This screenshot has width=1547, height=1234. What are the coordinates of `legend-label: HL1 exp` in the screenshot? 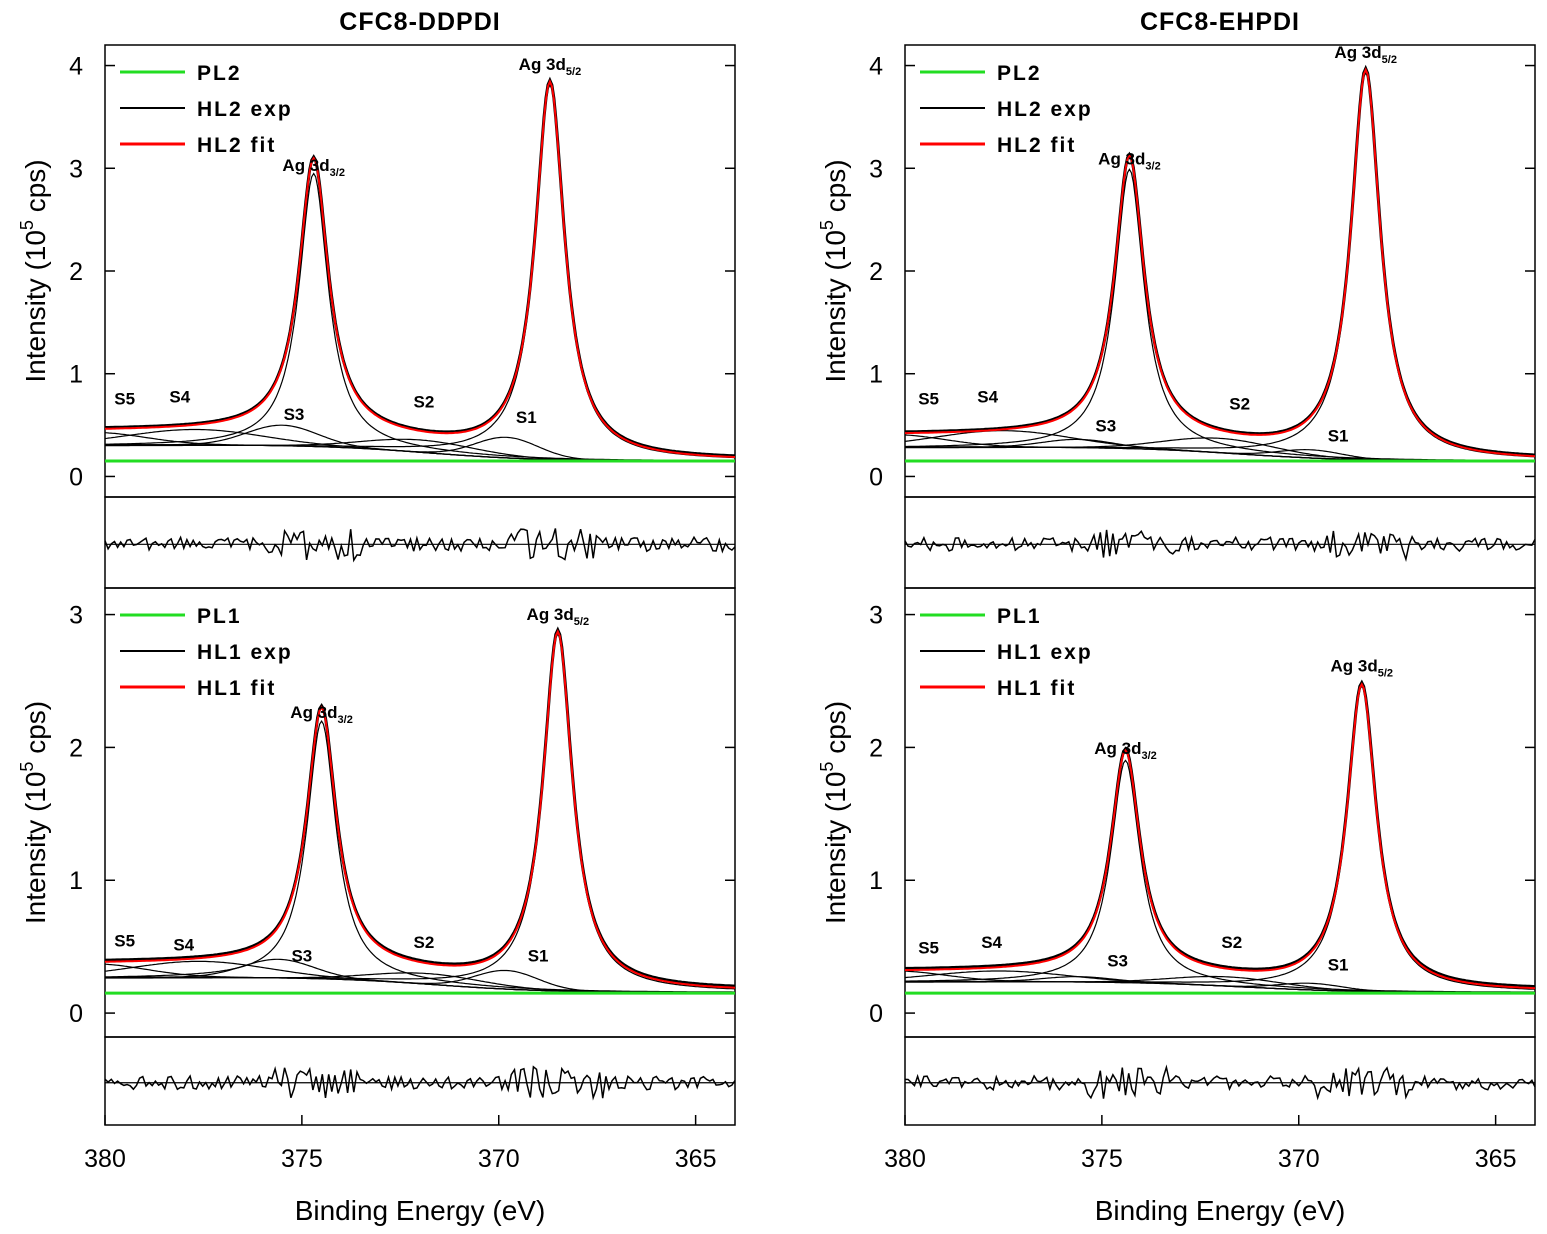 It's located at (245, 652).